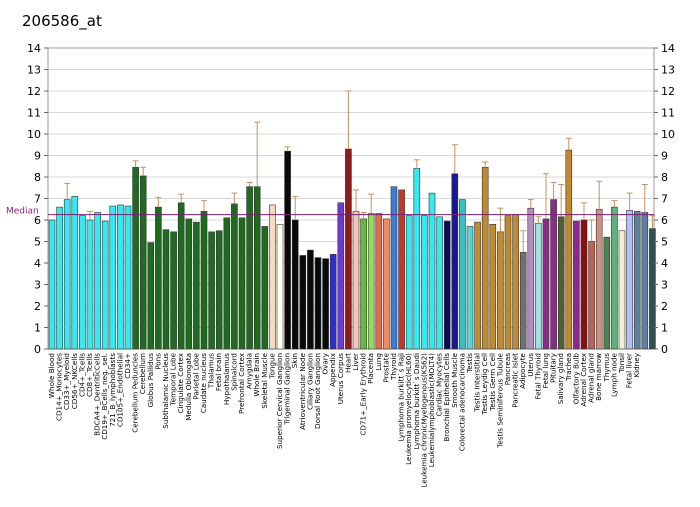  What do you see at coordinates (507, 369) in the screenshot?
I see `x-tick-label: Pancreas` at bounding box center [507, 369].